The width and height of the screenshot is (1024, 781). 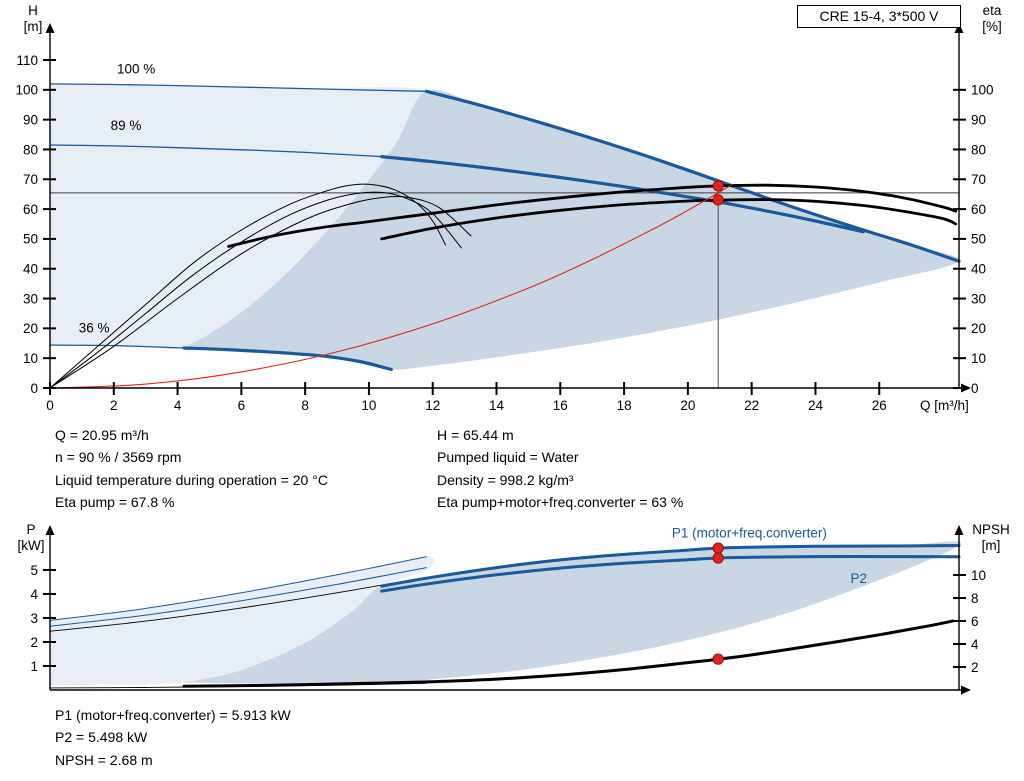 What do you see at coordinates (30, 298) in the screenshot?
I see `y-left-tick-label: 30` at bounding box center [30, 298].